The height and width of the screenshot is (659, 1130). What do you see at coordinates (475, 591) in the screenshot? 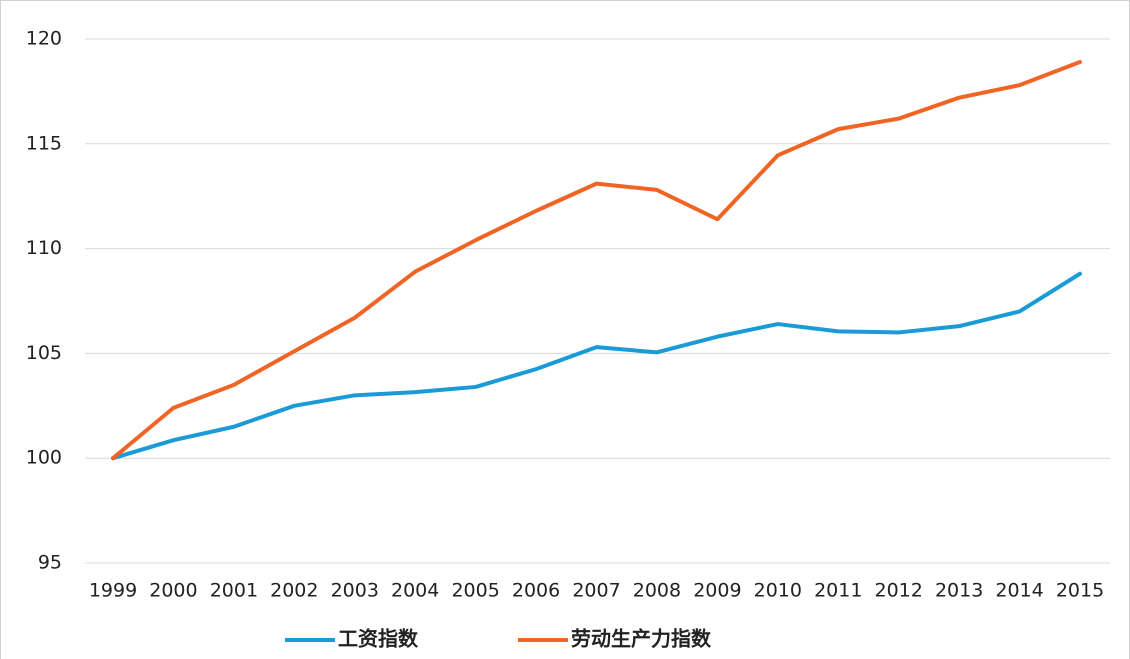
I see `x-tick-label: 2005` at bounding box center [475, 591].